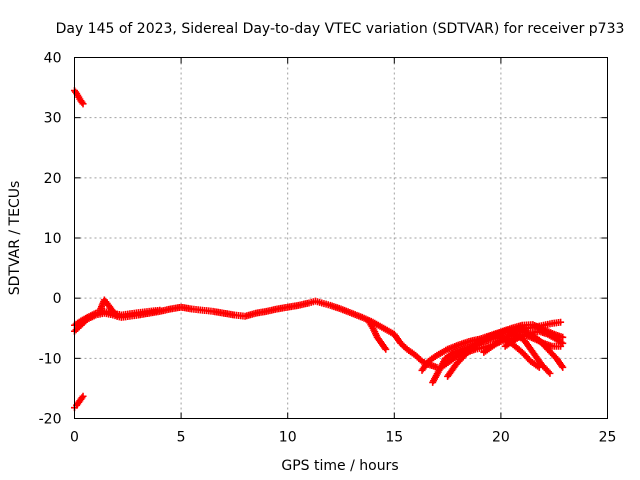  I want to click on y-tick-label: -20, so click(50, 420).